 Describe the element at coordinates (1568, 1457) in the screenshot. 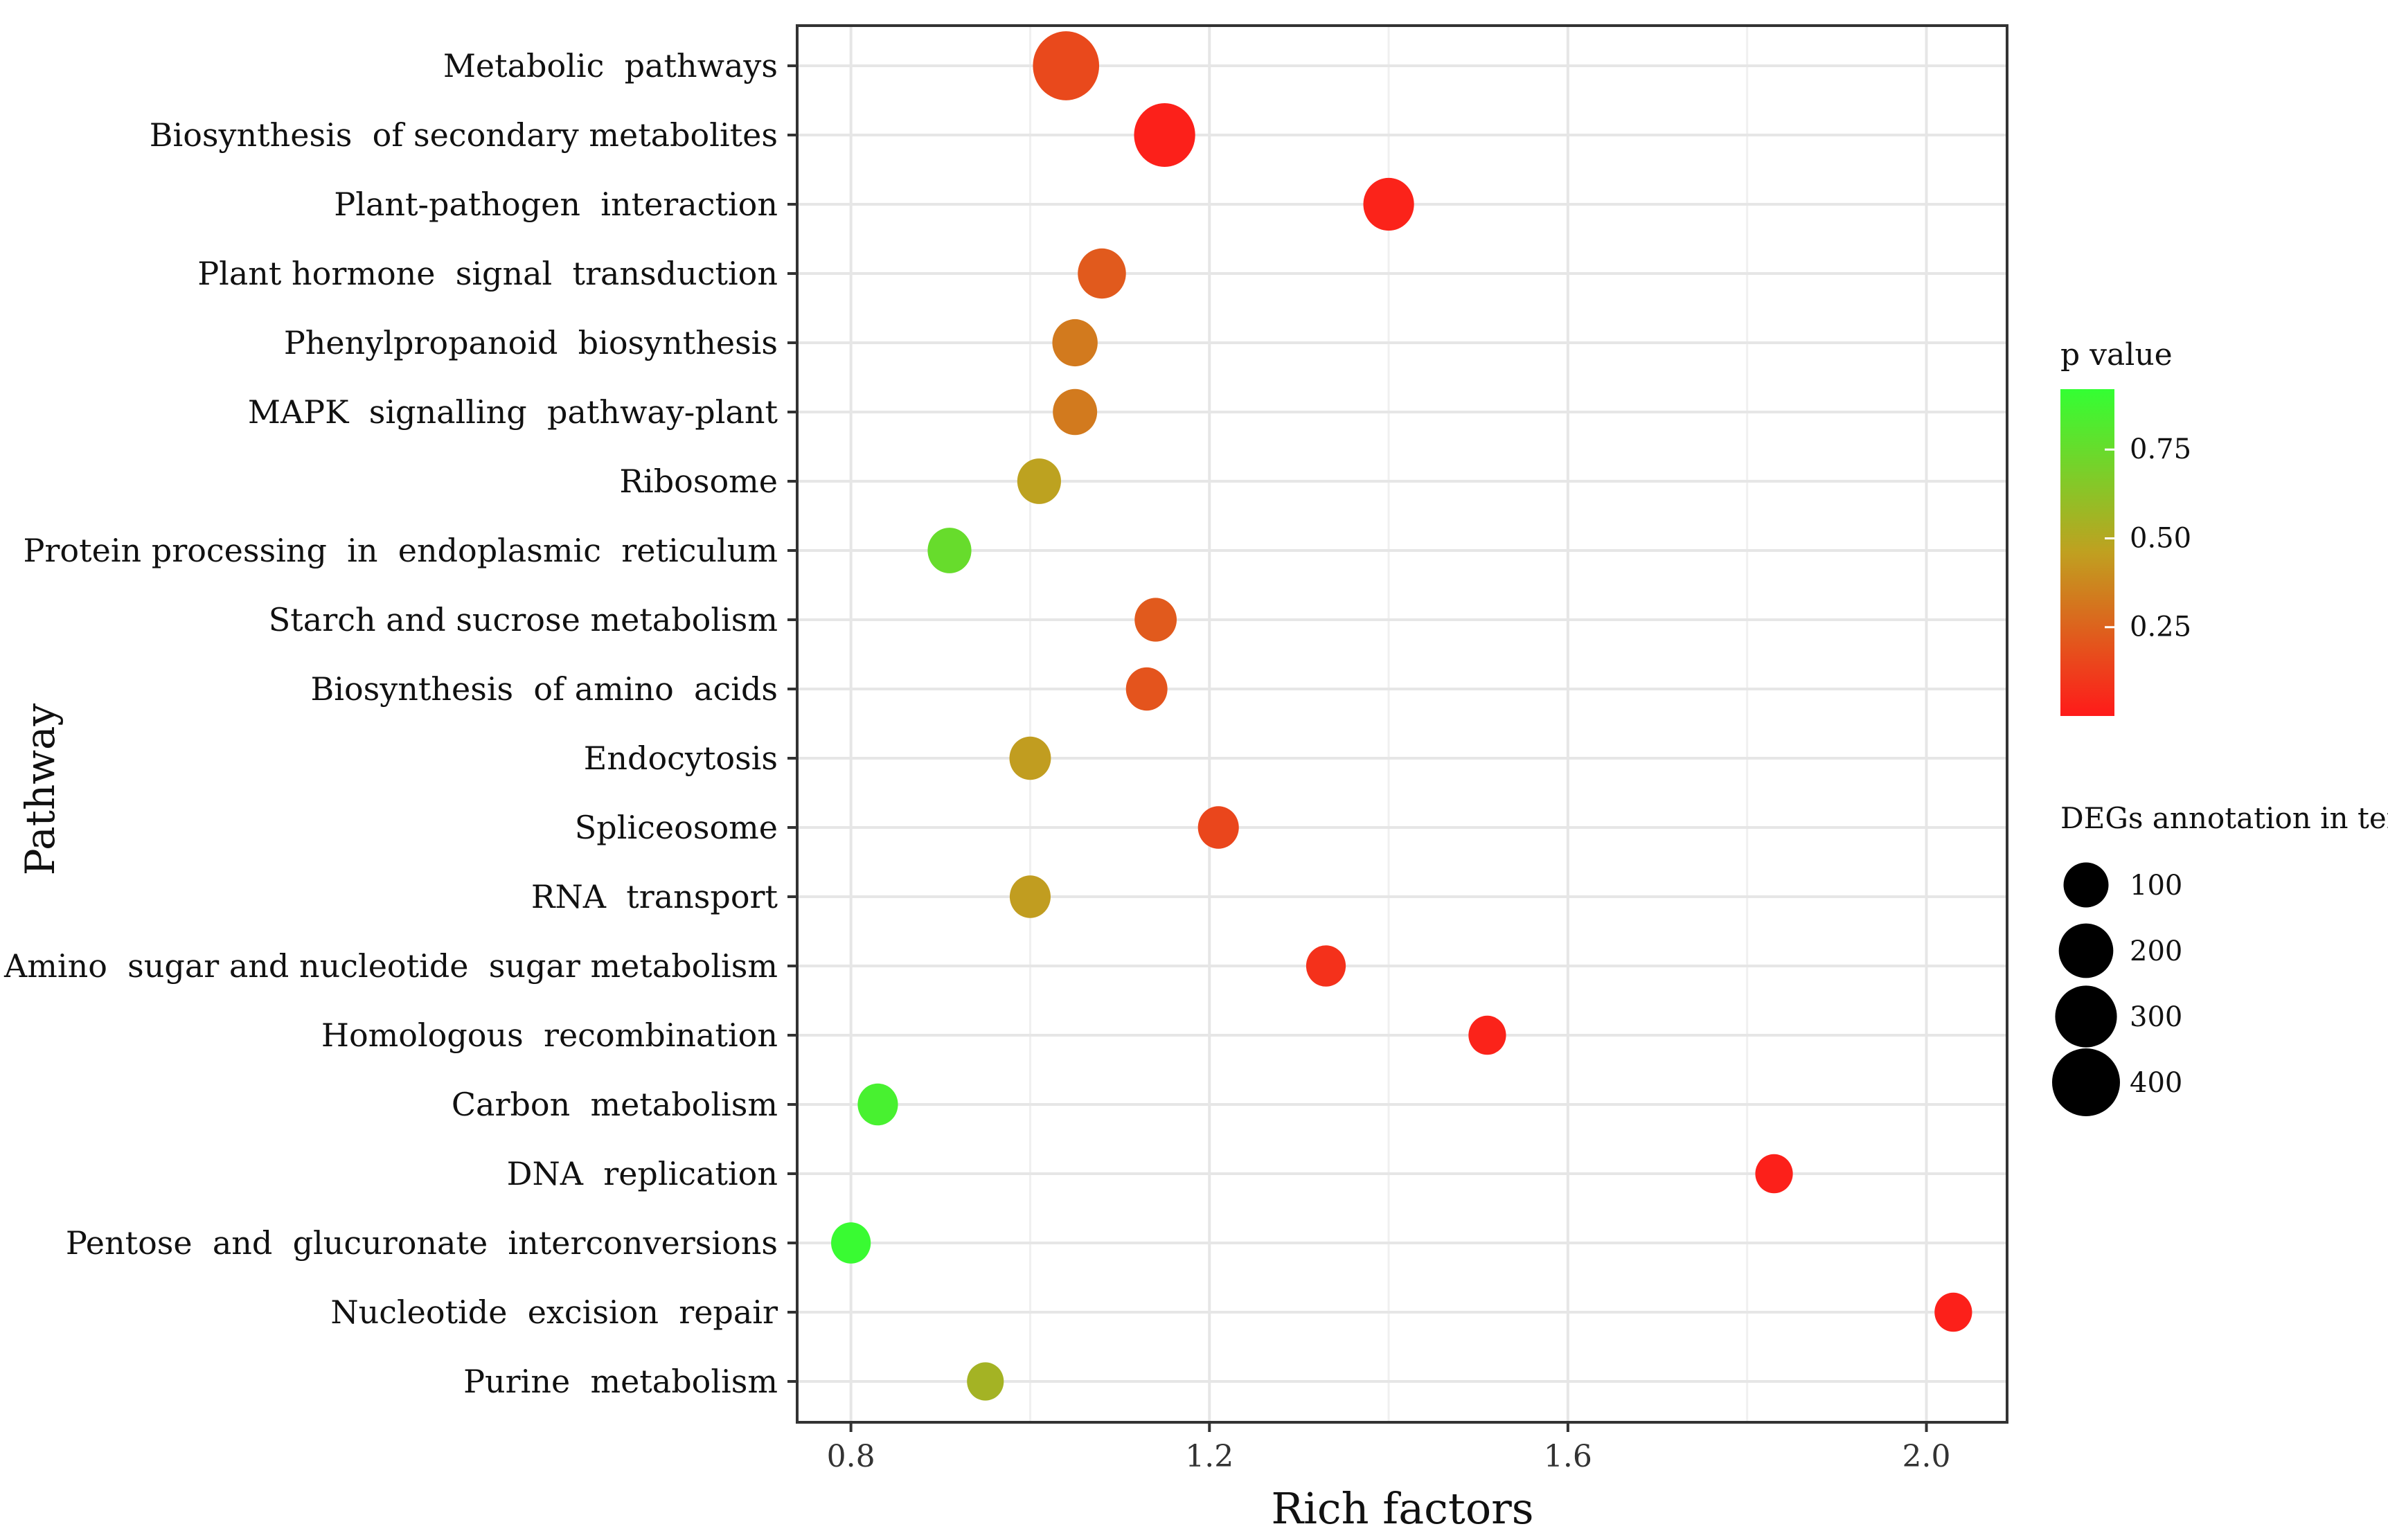

I see `x-tick-label: 1.6` at that location.